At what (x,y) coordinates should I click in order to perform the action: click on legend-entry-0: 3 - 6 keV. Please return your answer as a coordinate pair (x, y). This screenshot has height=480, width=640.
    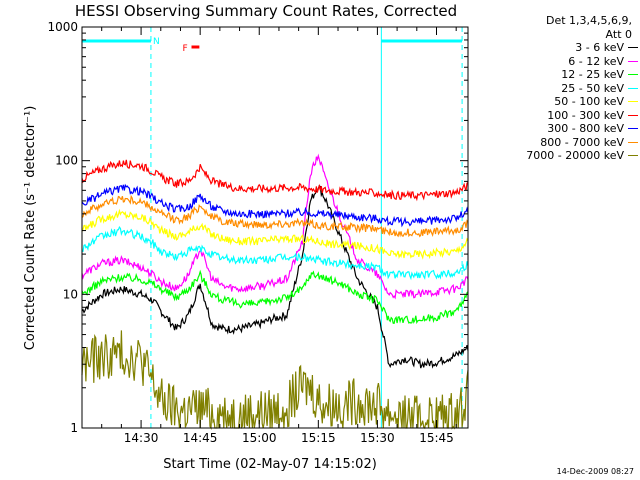
    Looking at the image, I should click on (558, 48).